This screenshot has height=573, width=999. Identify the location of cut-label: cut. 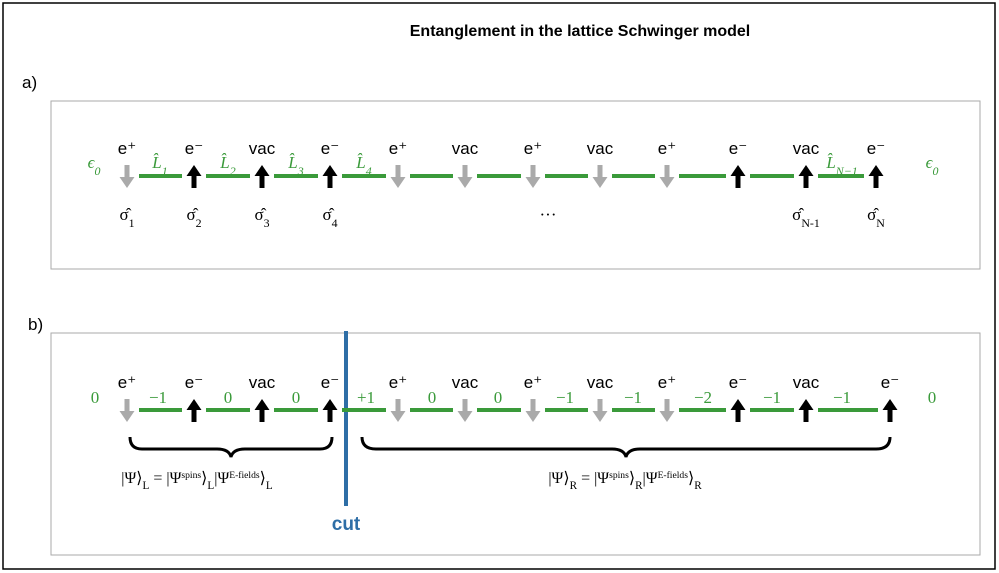
(346, 524).